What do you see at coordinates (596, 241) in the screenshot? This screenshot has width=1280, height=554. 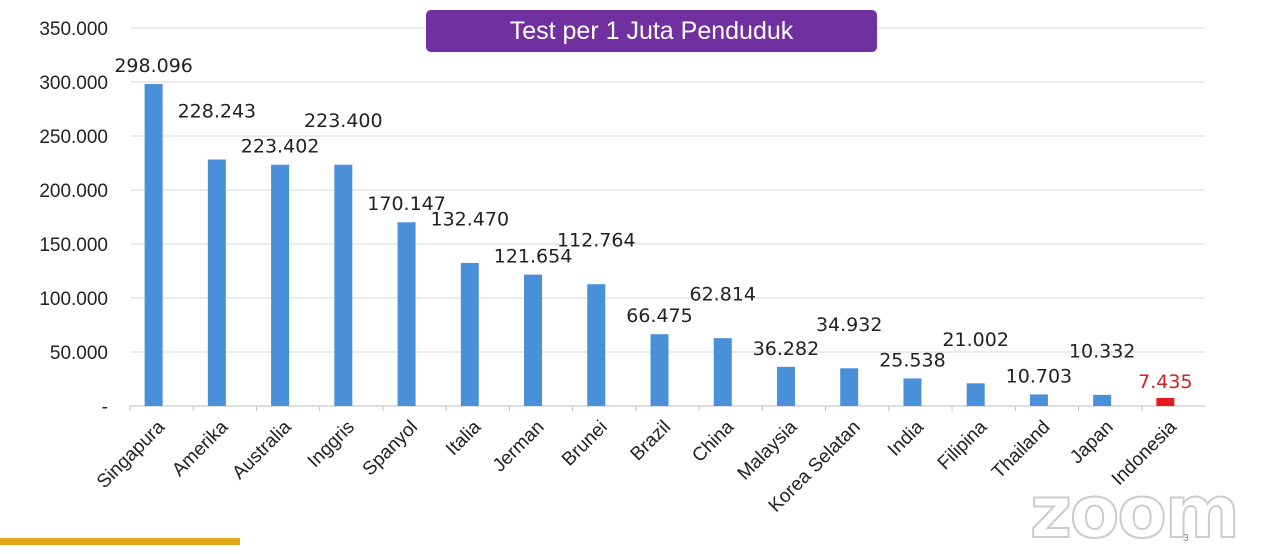 I see `data-label: 112.764` at bounding box center [596, 241].